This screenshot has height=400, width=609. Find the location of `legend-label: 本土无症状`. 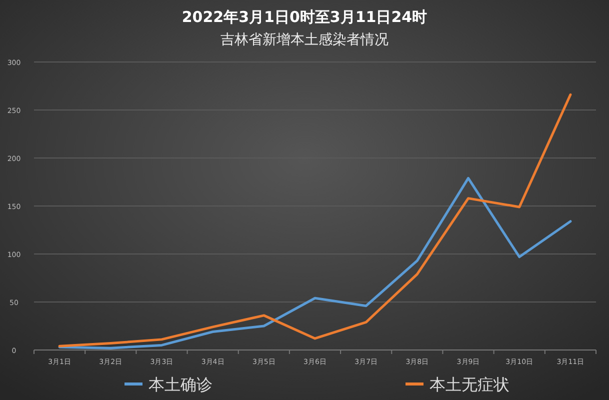

legend-label: 本土无症状 is located at coordinates (470, 384).